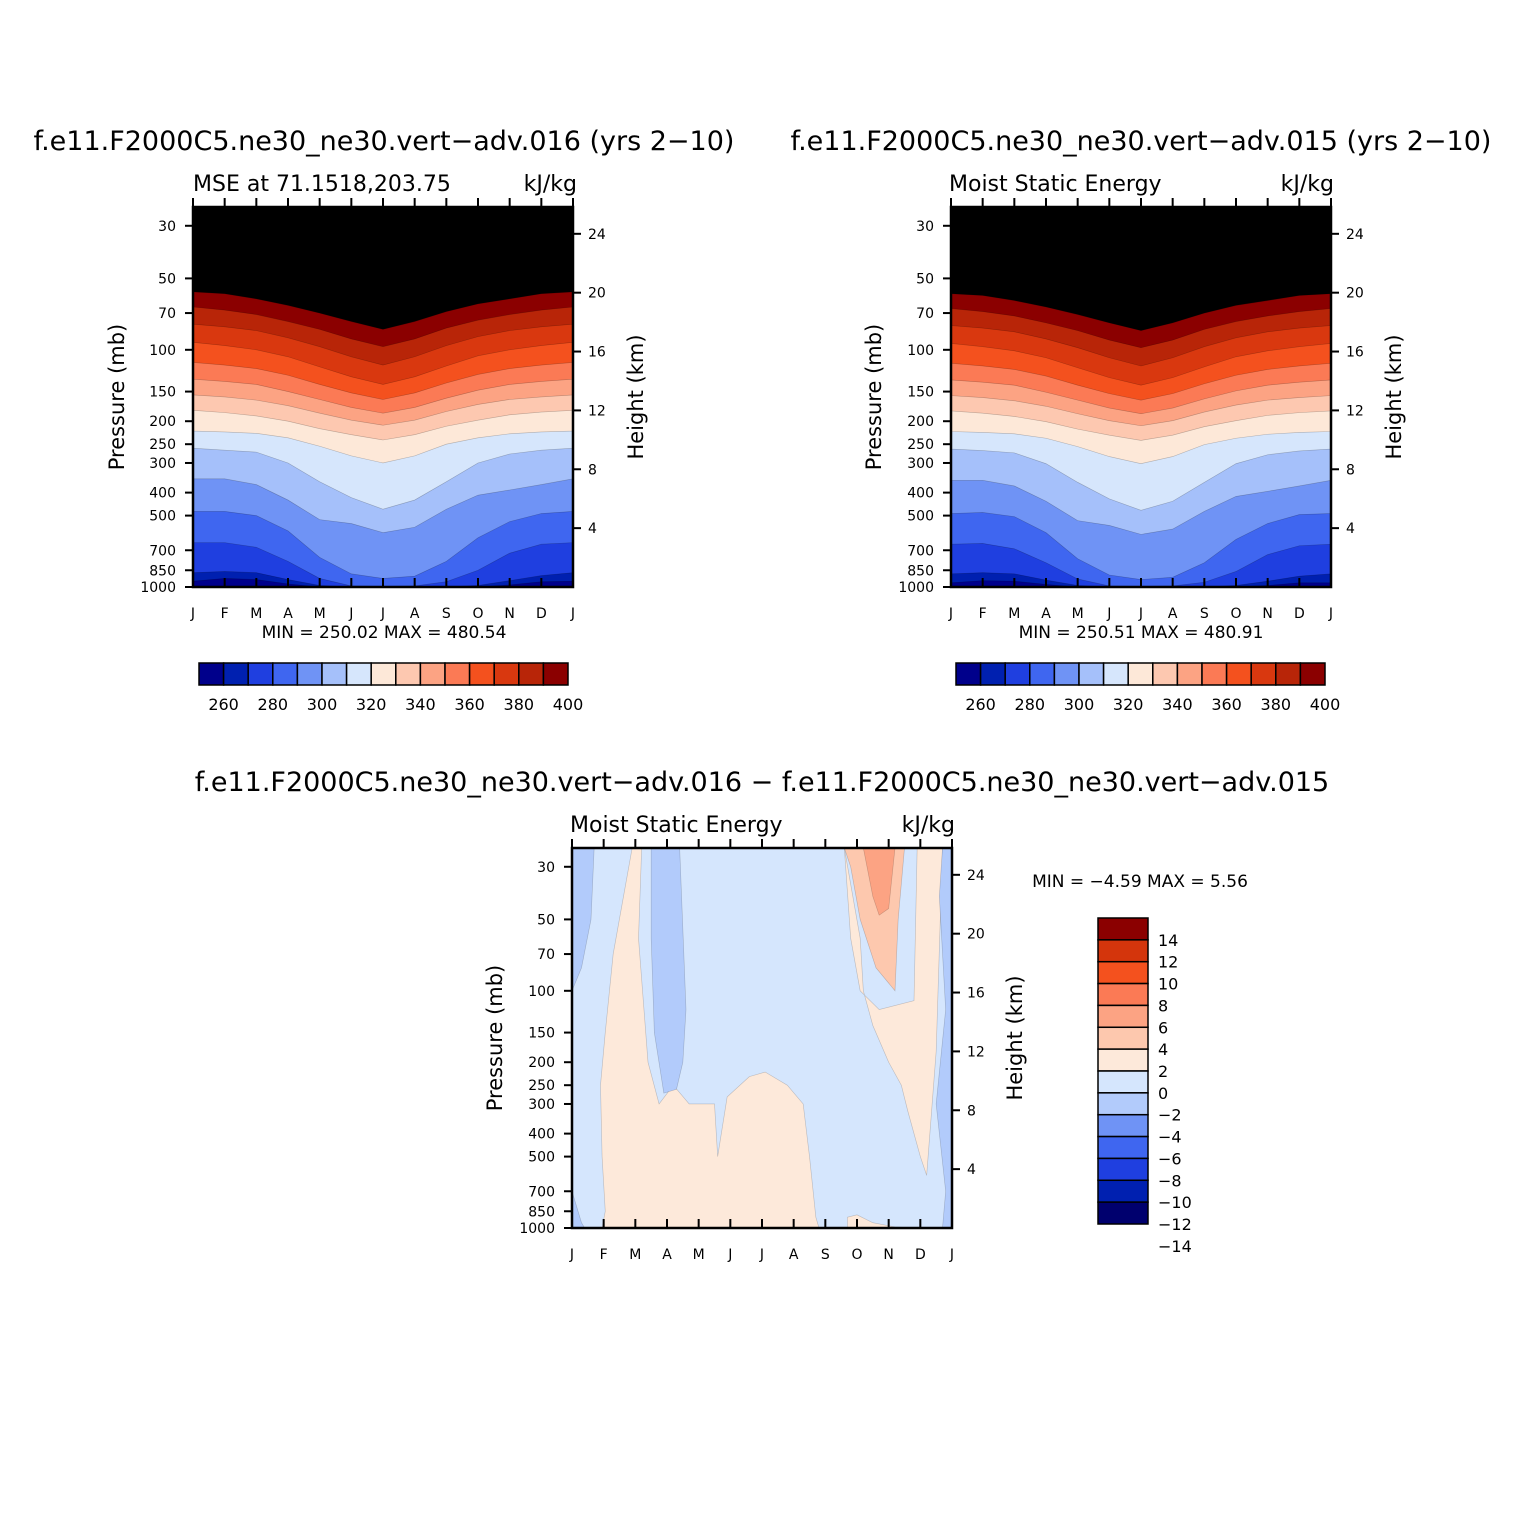  I want to click on panel-1-contour-fill, so click(383, 397).